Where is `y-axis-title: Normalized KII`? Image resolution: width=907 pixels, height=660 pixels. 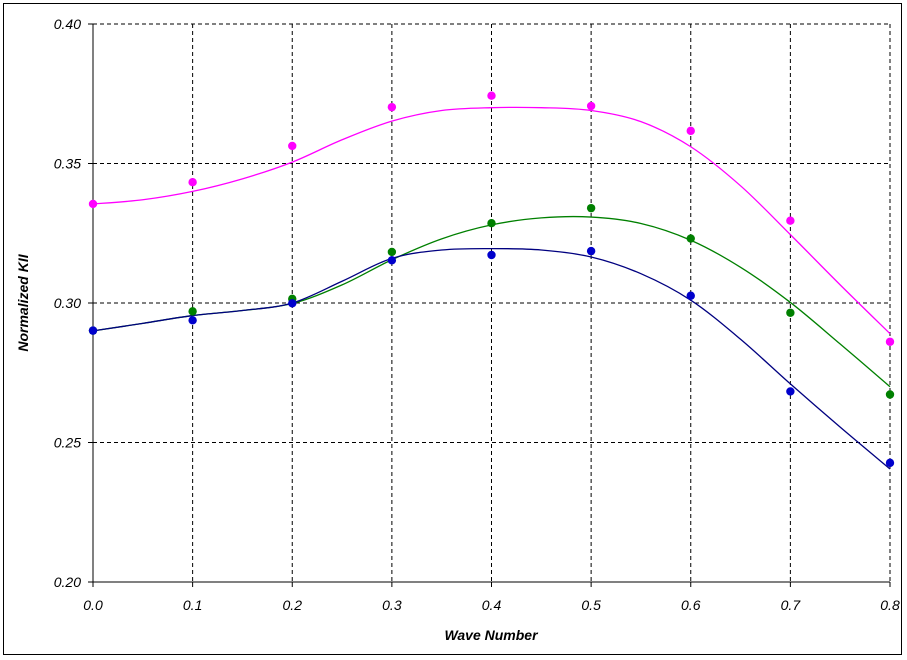
y-axis-title: Normalized KII is located at coordinates (23, 302).